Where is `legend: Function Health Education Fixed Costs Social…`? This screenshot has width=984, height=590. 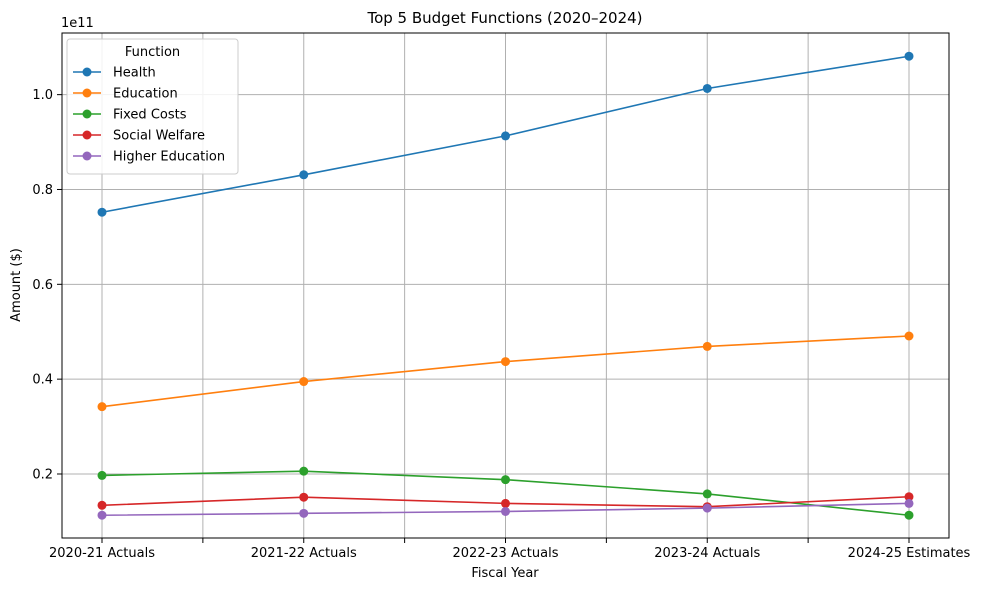
legend: Function Health Education Fixed Costs Social… is located at coordinates (152, 106).